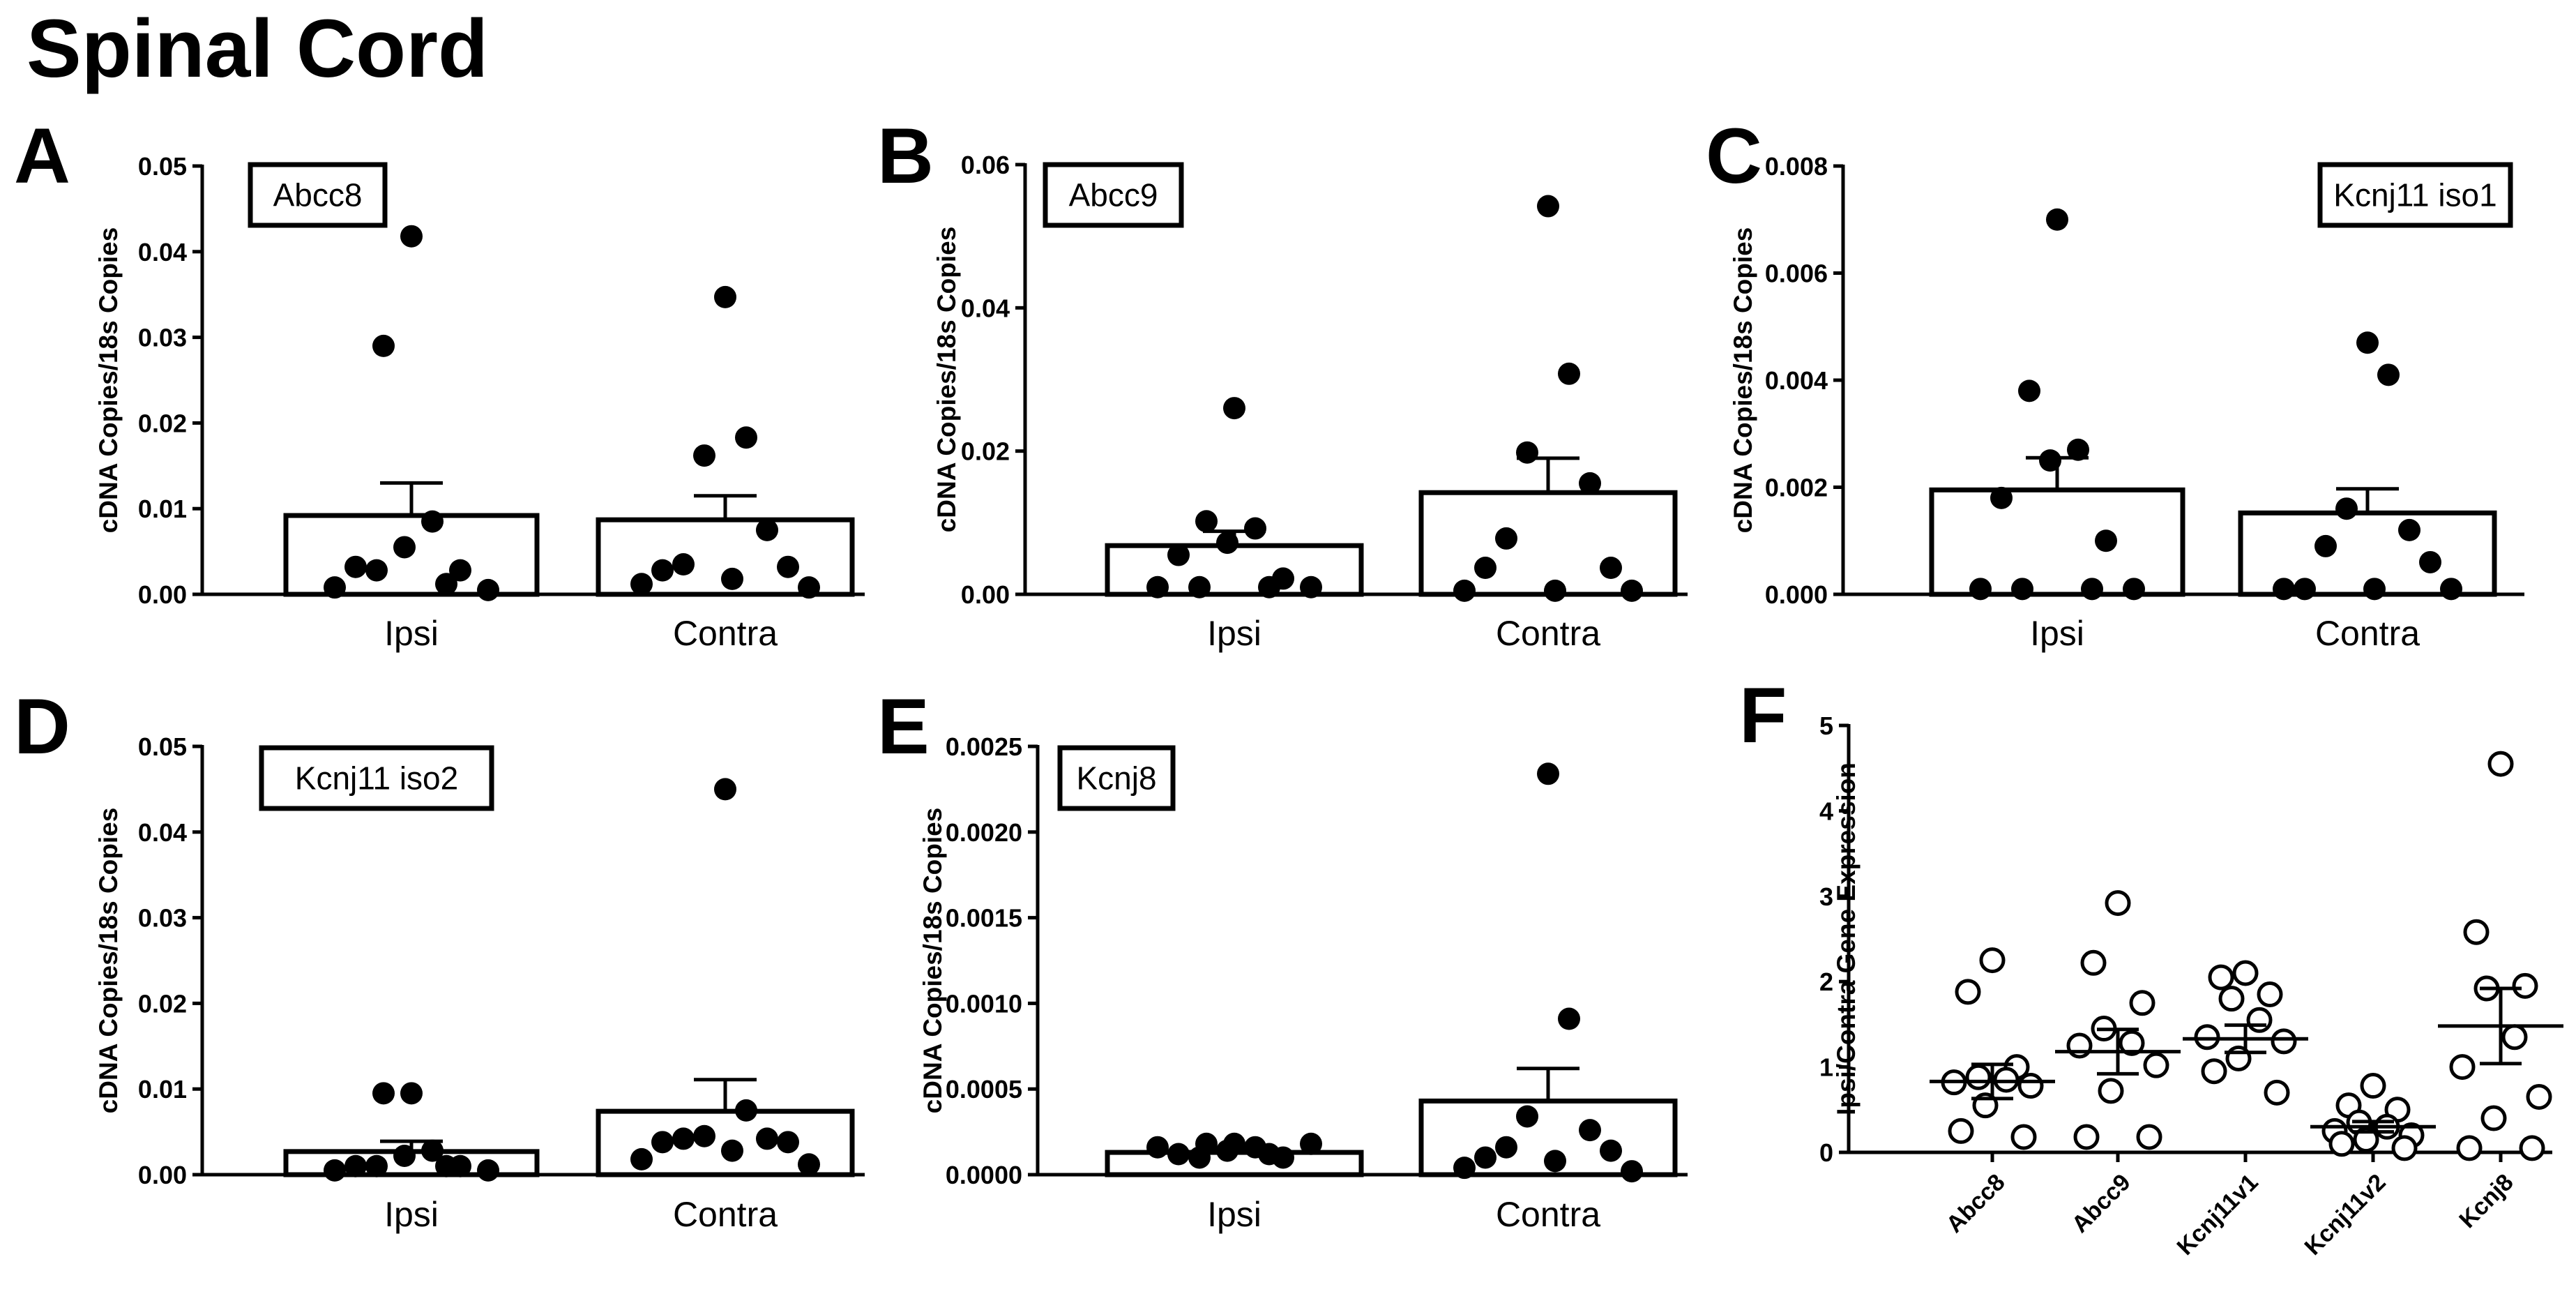  What do you see at coordinates (984, 919) in the screenshot?
I see `y-tick-label: 0.0015` at bounding box center [984, 919].